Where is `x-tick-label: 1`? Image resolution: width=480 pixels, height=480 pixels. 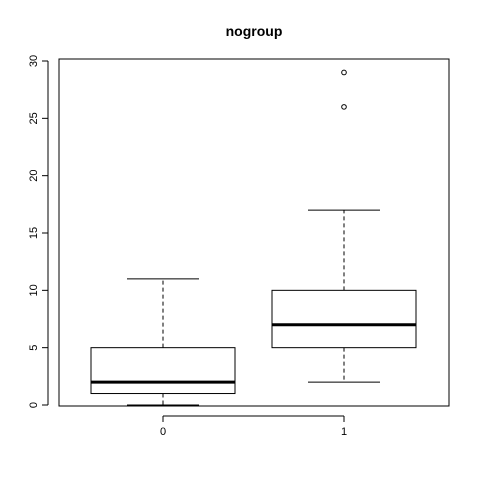 x-tick-label: 1 is located at coordinates (344, 432).